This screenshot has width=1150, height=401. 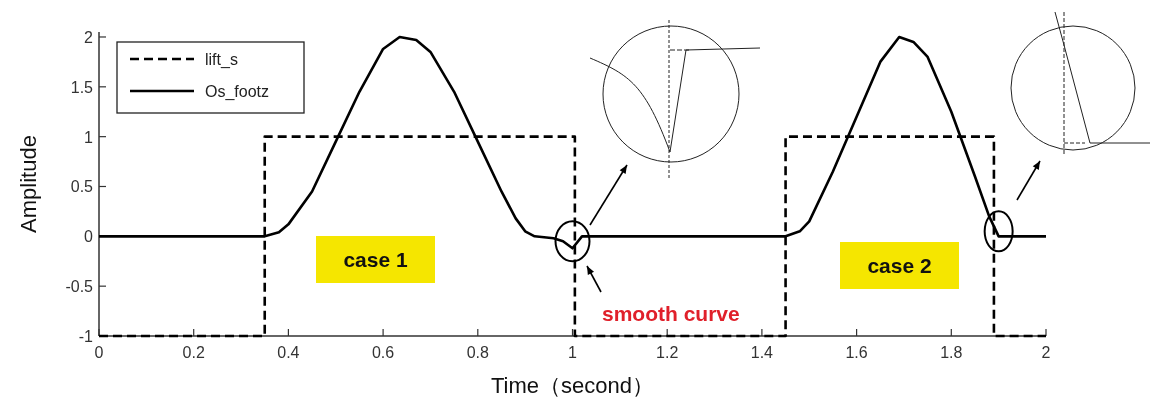 I want to click on y-tick-label: 2, so click(x=89, y=37).